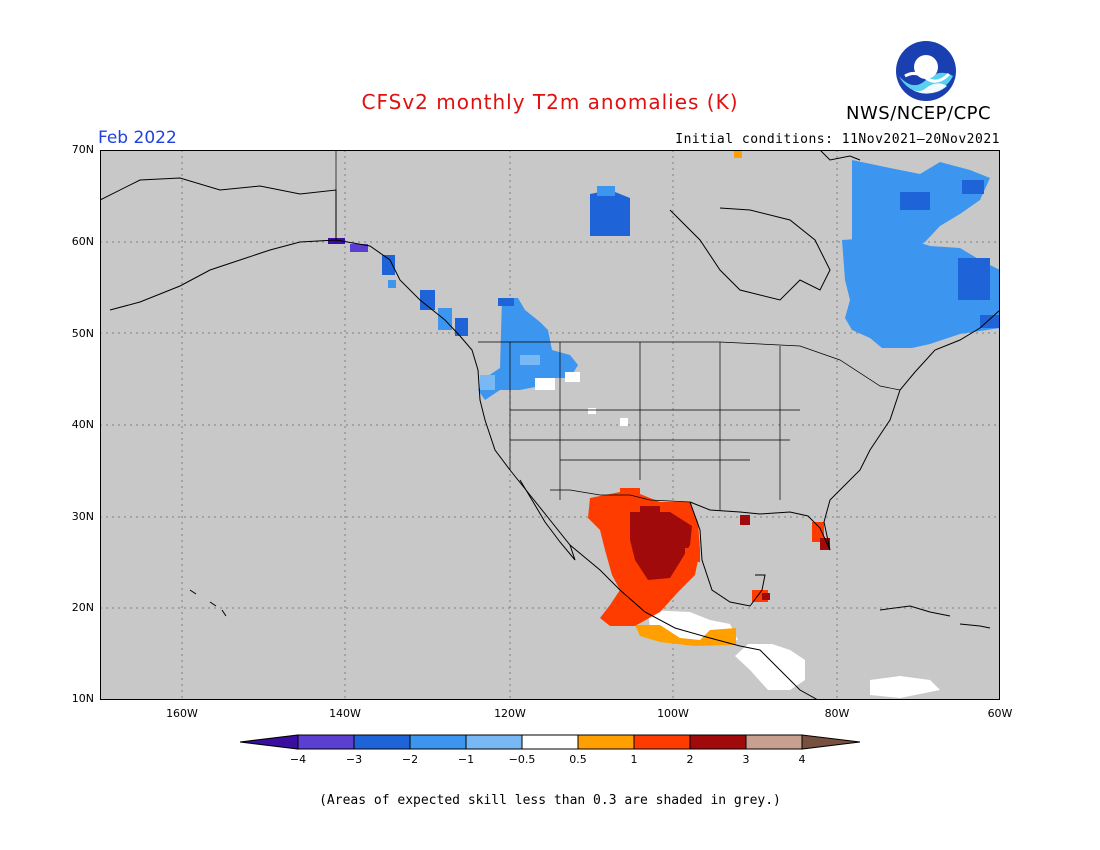 This screenshot has width=1100, height=850. What do you see at coordinates (634, 759) in the screenshot?
I see `colorbar-tick-label: 1` at bounding box center [634, 759].